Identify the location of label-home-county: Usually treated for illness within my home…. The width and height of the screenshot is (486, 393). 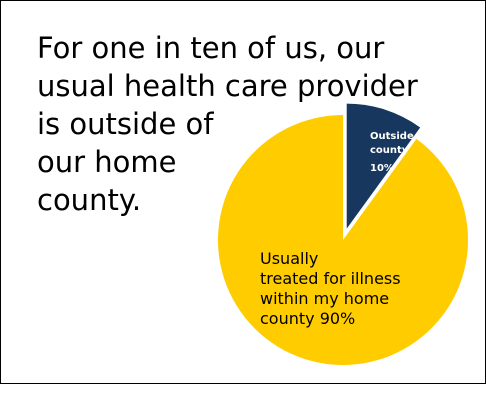
(330, 288).